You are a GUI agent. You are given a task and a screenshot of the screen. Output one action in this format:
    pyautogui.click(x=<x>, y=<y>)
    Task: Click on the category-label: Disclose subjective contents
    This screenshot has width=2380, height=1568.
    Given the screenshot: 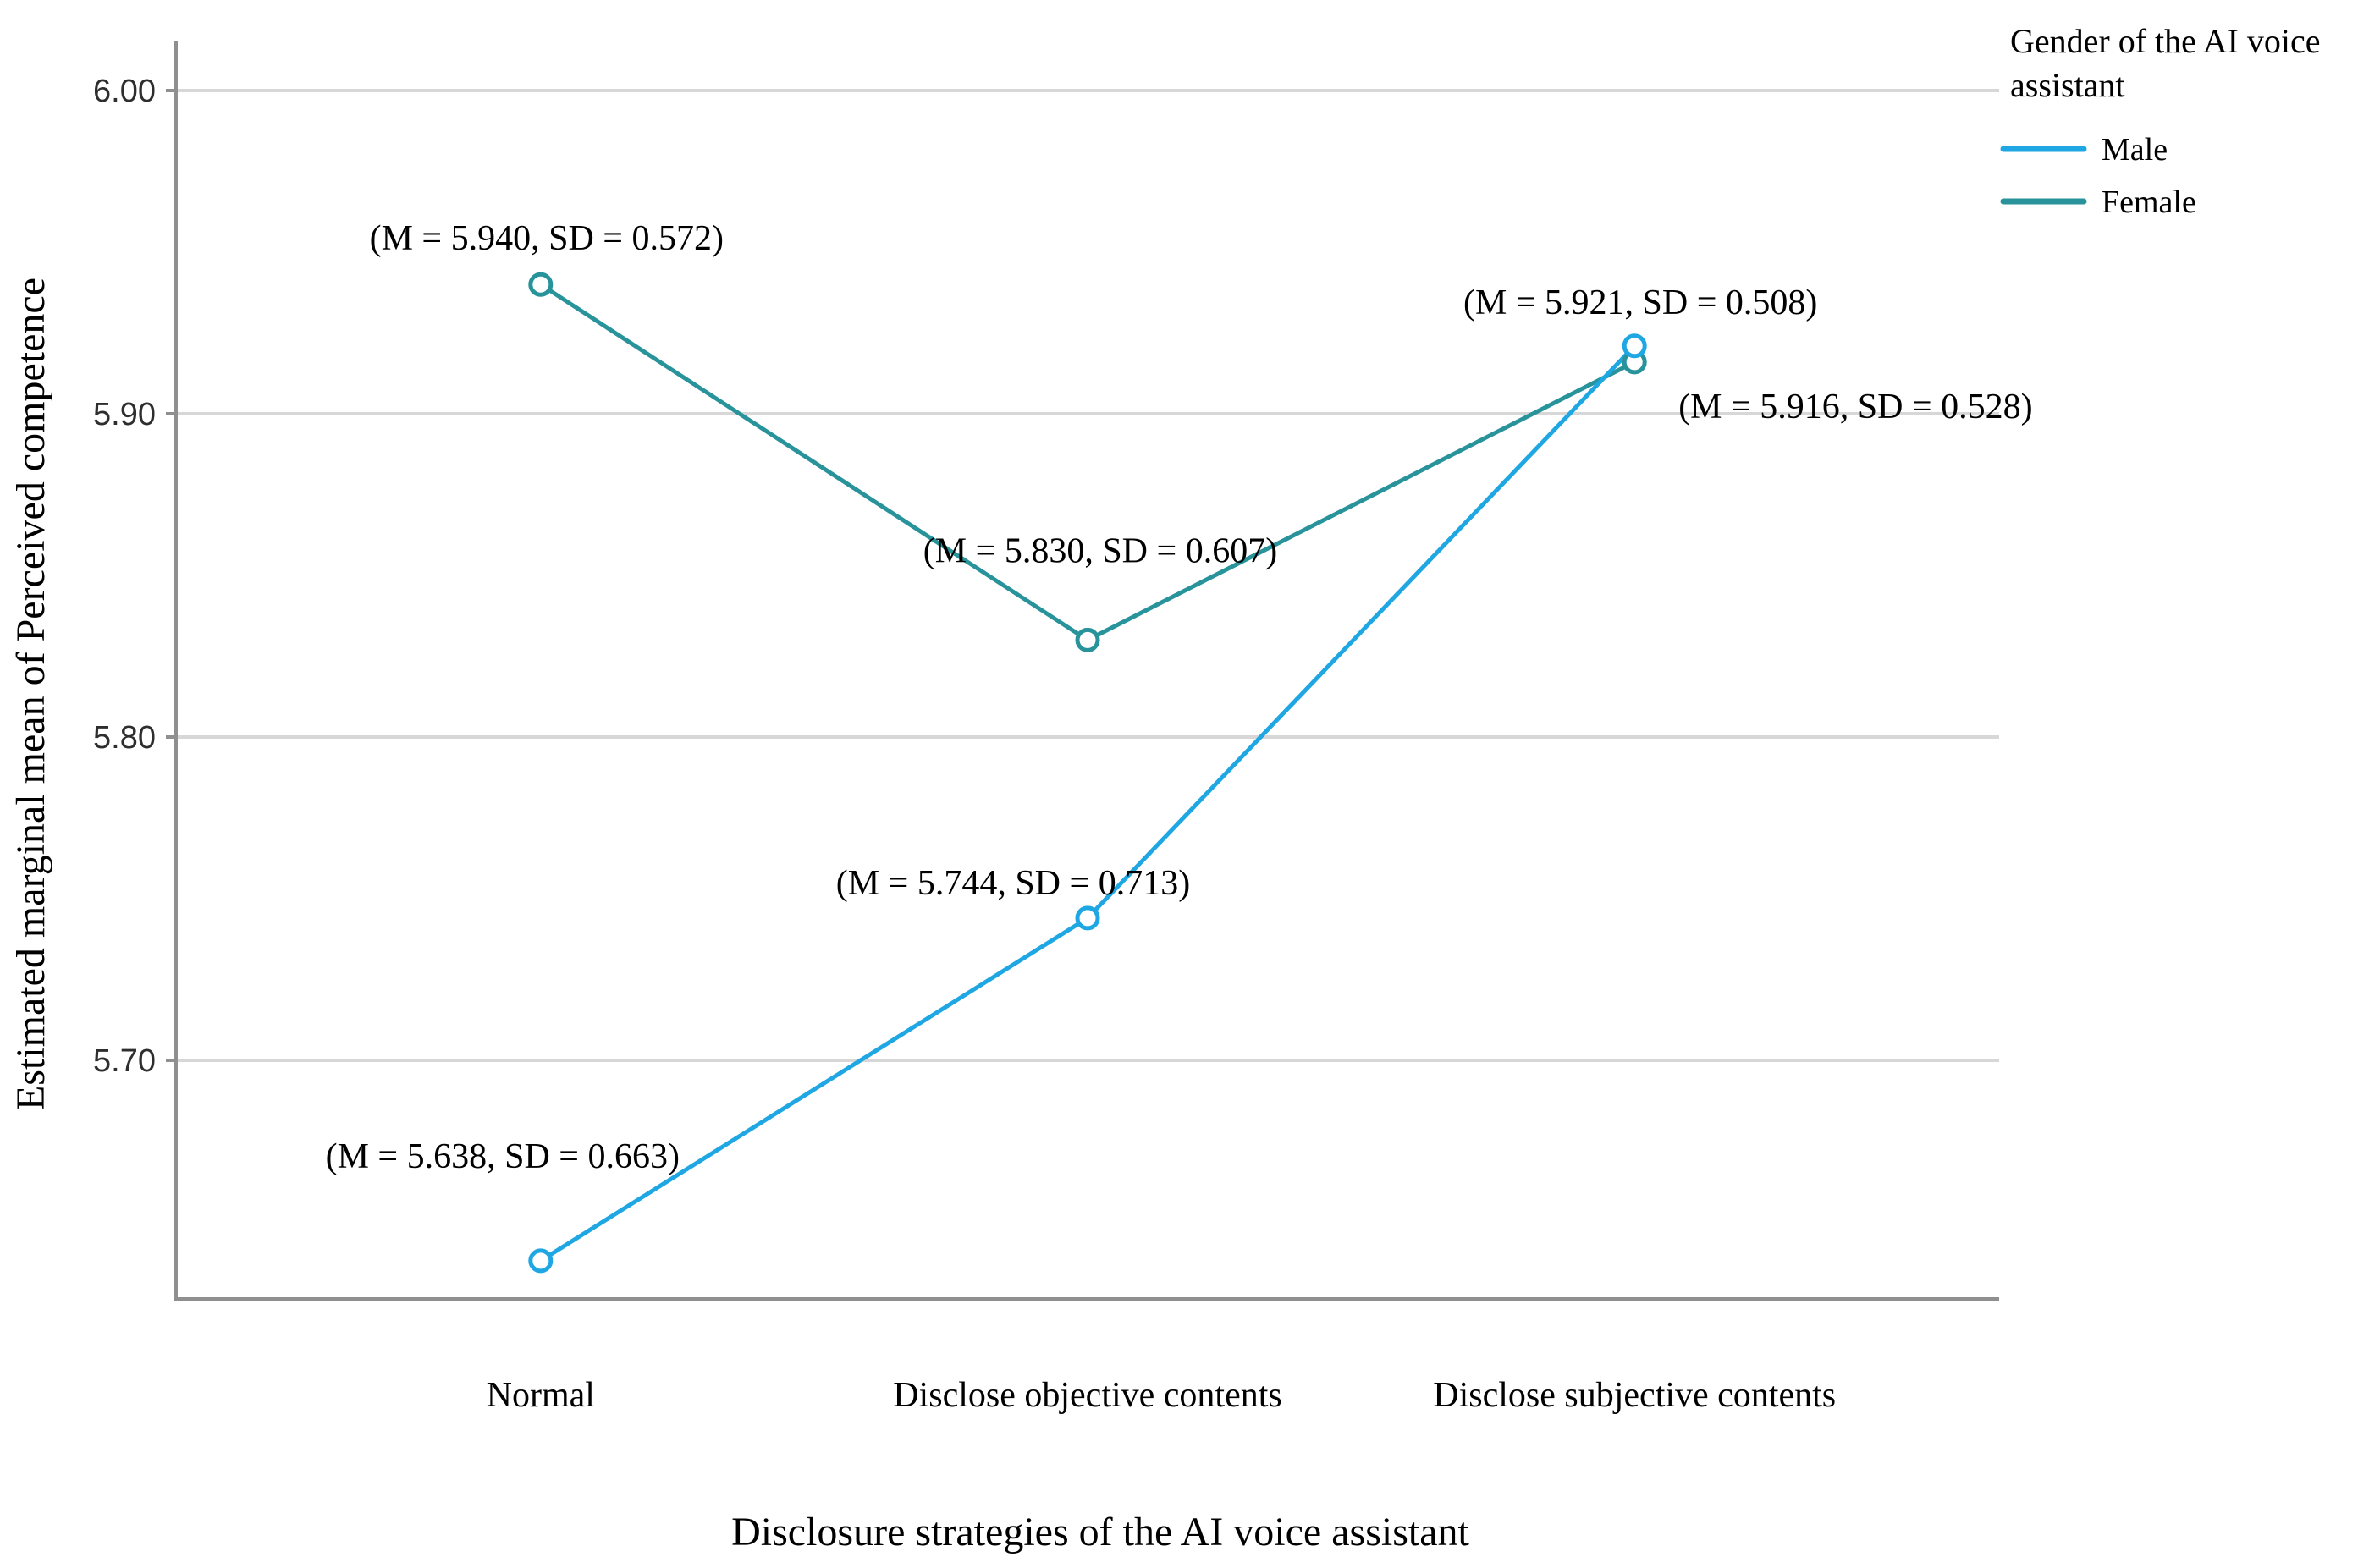 What is the action you would take?
    pyautogui.click(x=1634, y=1395)
    